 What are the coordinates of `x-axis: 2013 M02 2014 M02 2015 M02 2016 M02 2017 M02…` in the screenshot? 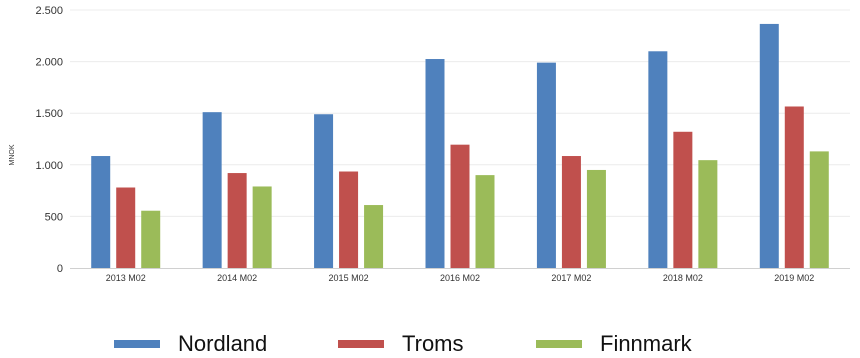 It's located at (460, 278).